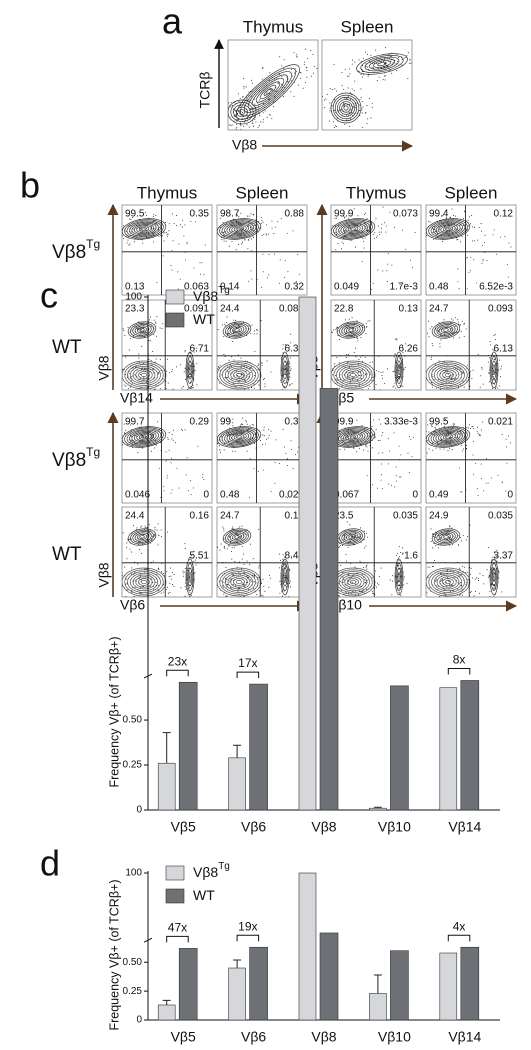 The height and width of the screenshot is (1050, 531). I want to click on row-label-sup: Tg, so click(93, 452).